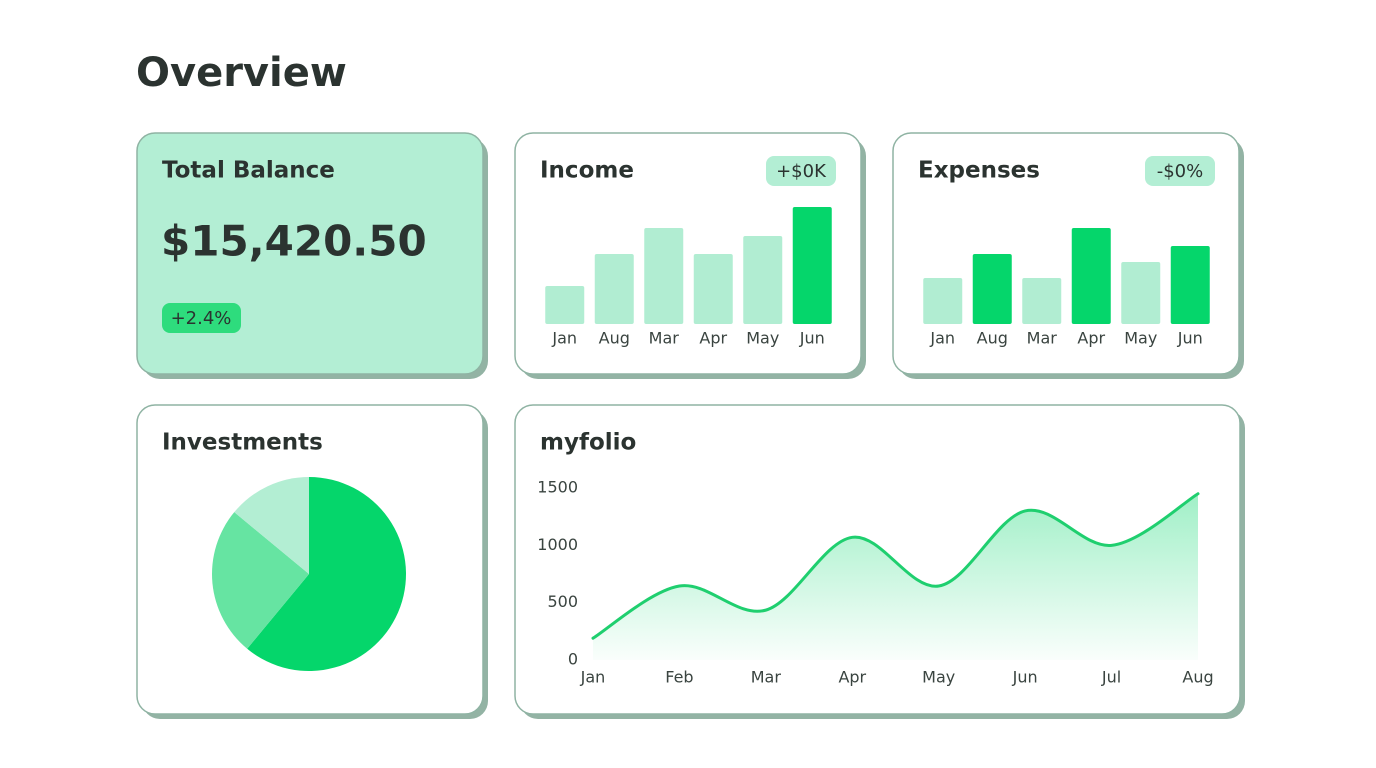  I want to click on badge-text: -$0%, so click(1180, 171).